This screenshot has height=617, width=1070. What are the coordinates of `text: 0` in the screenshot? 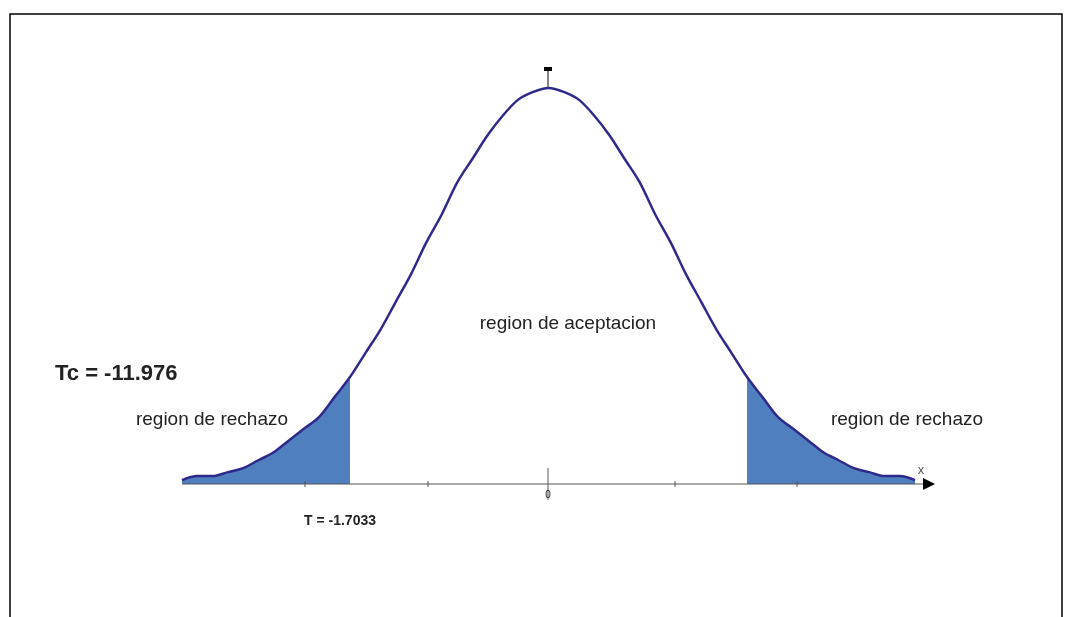 It's located at (548, 494).